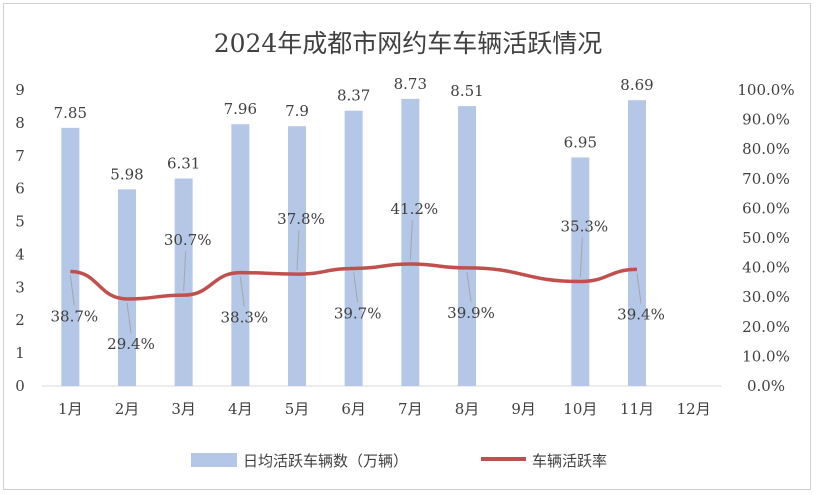 This screenshot has height=495, width=816. What do you see at coordinates (415, 209) in the screenshot?
I see `line-data-label: 41.2%` at bounding box center [415, 209].